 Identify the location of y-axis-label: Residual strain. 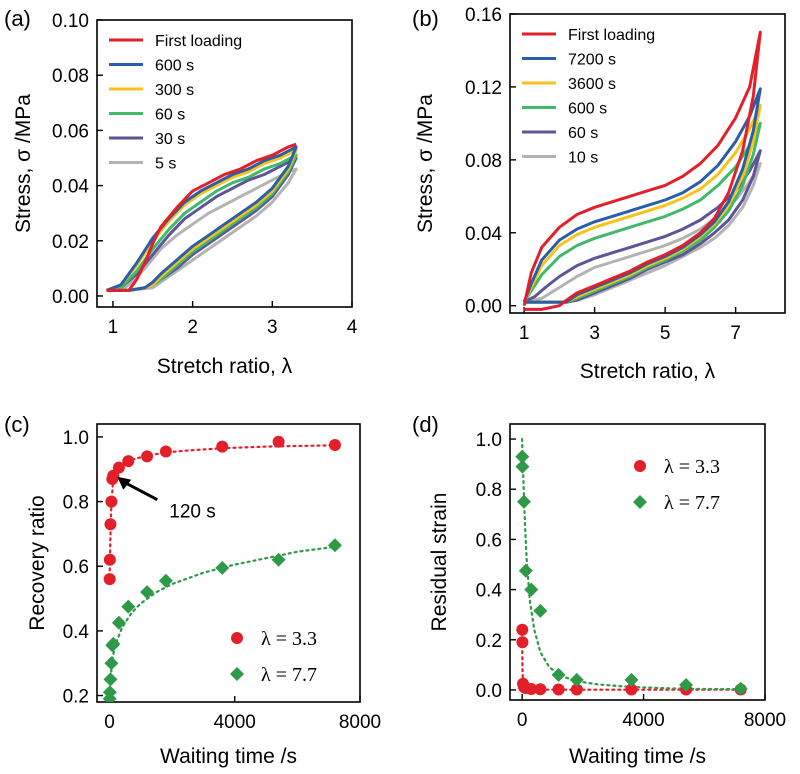
(439, 562).